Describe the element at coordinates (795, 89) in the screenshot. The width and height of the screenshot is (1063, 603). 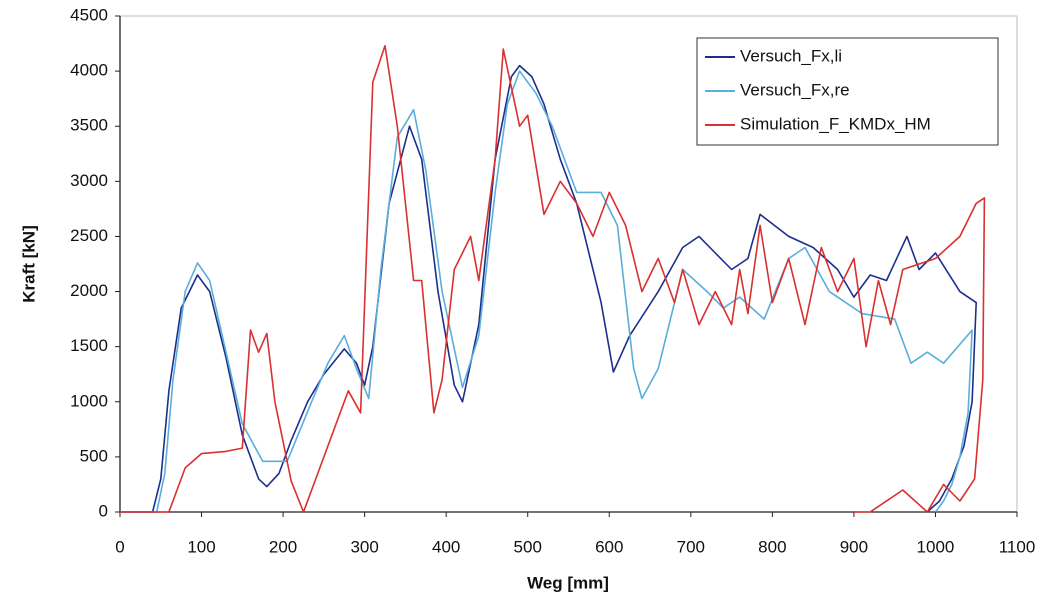
I see `legend-label: Versuch_Fx,re` at that location.